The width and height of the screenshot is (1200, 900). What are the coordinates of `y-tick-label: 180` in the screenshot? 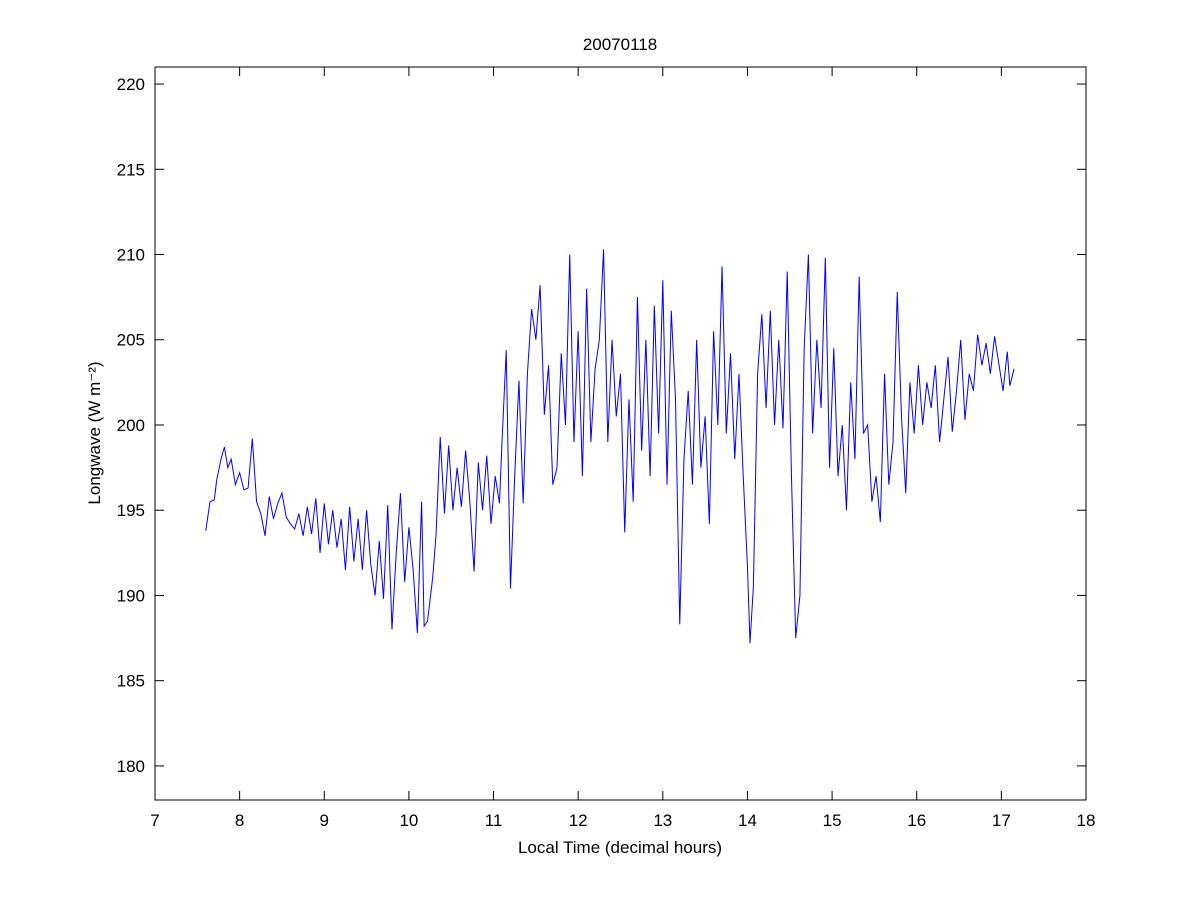 It's located at (131, 766).